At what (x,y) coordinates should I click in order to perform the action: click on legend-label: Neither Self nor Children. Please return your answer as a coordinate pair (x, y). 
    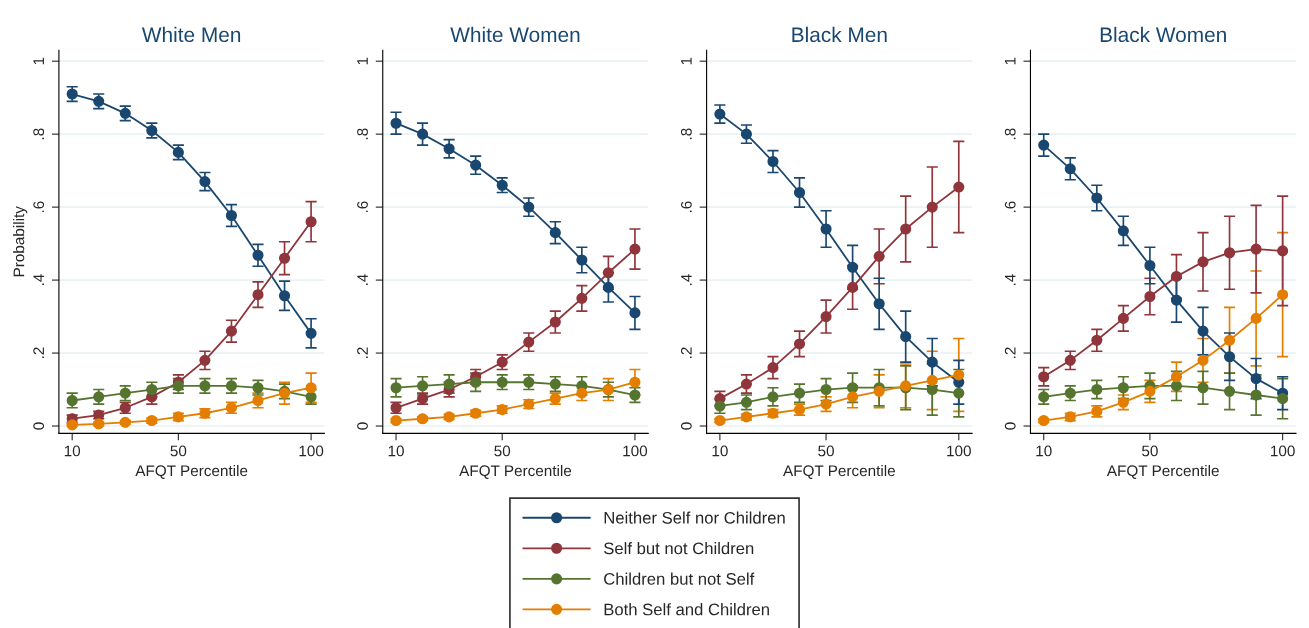
    Looking at the image, I should click on (694, 517).